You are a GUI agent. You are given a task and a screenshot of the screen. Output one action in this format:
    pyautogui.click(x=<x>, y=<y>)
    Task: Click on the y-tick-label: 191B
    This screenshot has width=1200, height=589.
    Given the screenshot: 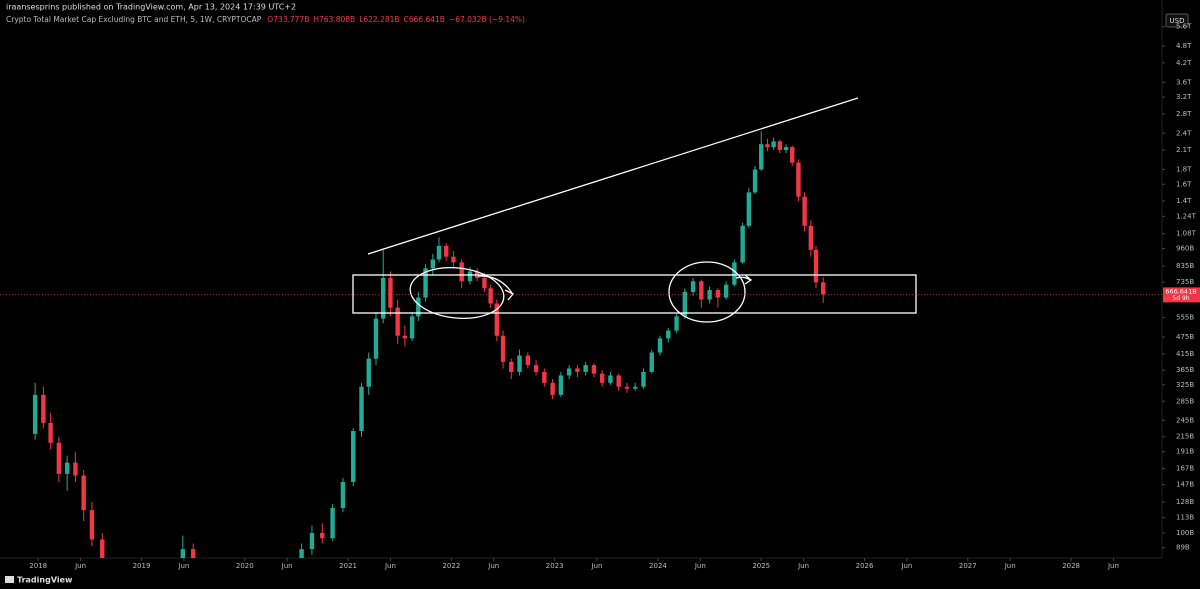 What is the action you would take?
    pyautogui.click(x=1185, y=452)
    